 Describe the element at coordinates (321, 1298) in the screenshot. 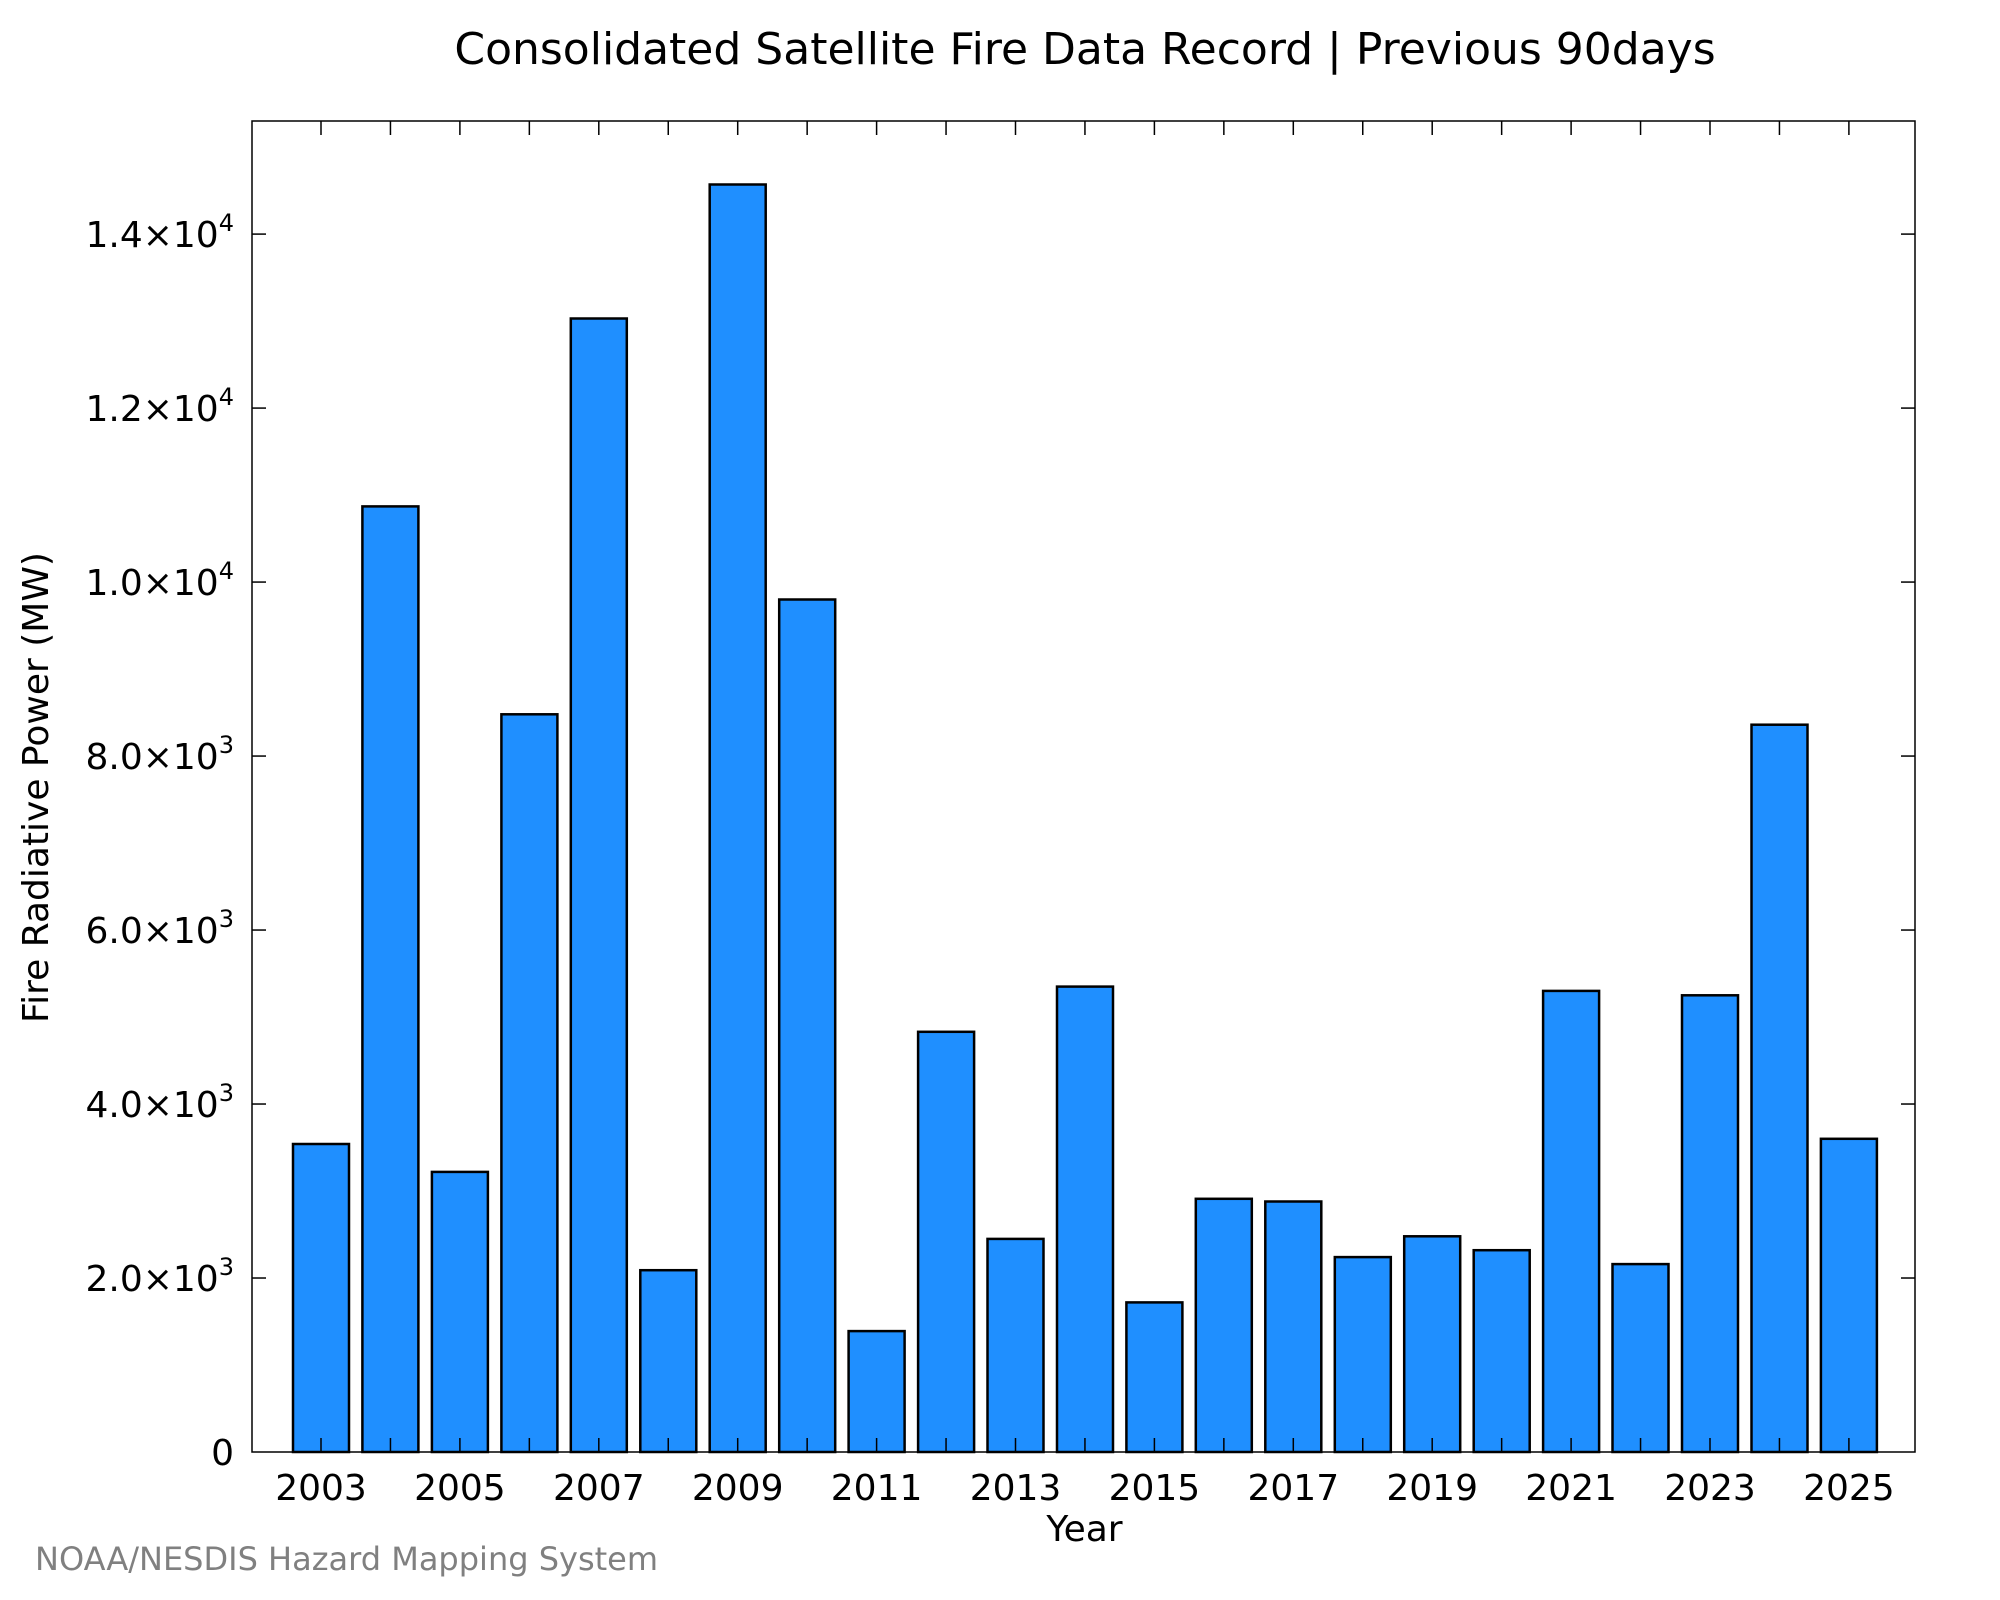

I see `bar-2003` at that location.